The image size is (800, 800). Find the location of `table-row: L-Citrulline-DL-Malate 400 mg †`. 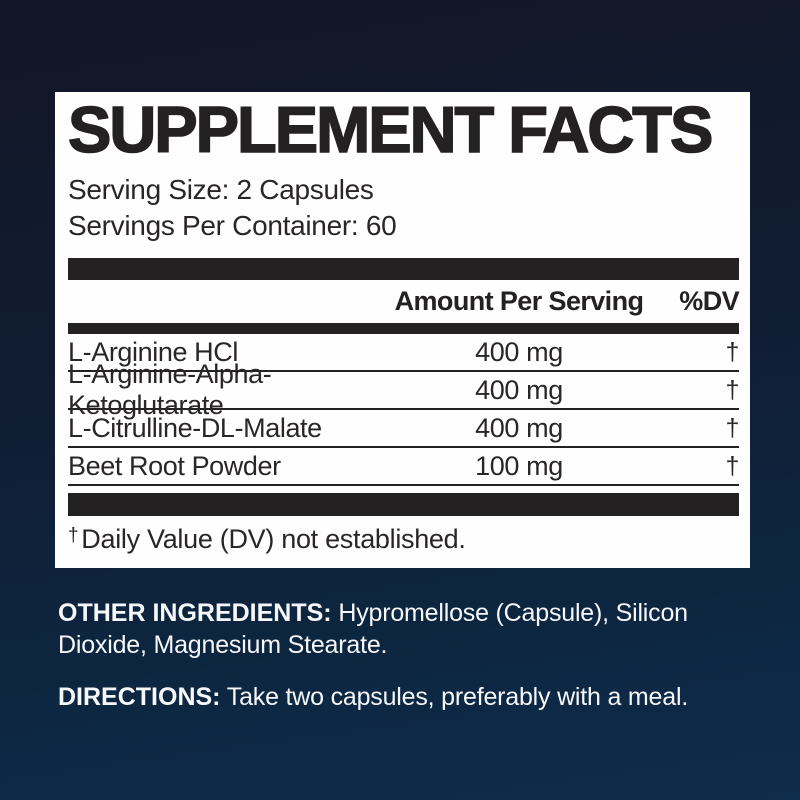

table-row: L-Citrulline-DL-Malate 400 mg † is located at coordinates (403, 429).